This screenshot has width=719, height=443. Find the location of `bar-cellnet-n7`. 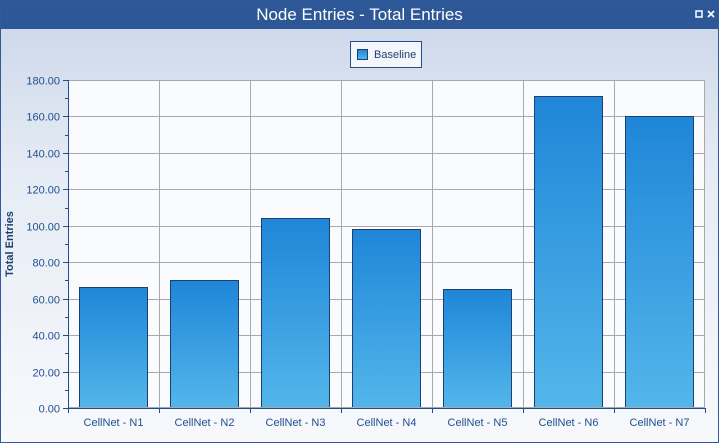

bar-cellnet-n7 is located at coordinates (659, 262).